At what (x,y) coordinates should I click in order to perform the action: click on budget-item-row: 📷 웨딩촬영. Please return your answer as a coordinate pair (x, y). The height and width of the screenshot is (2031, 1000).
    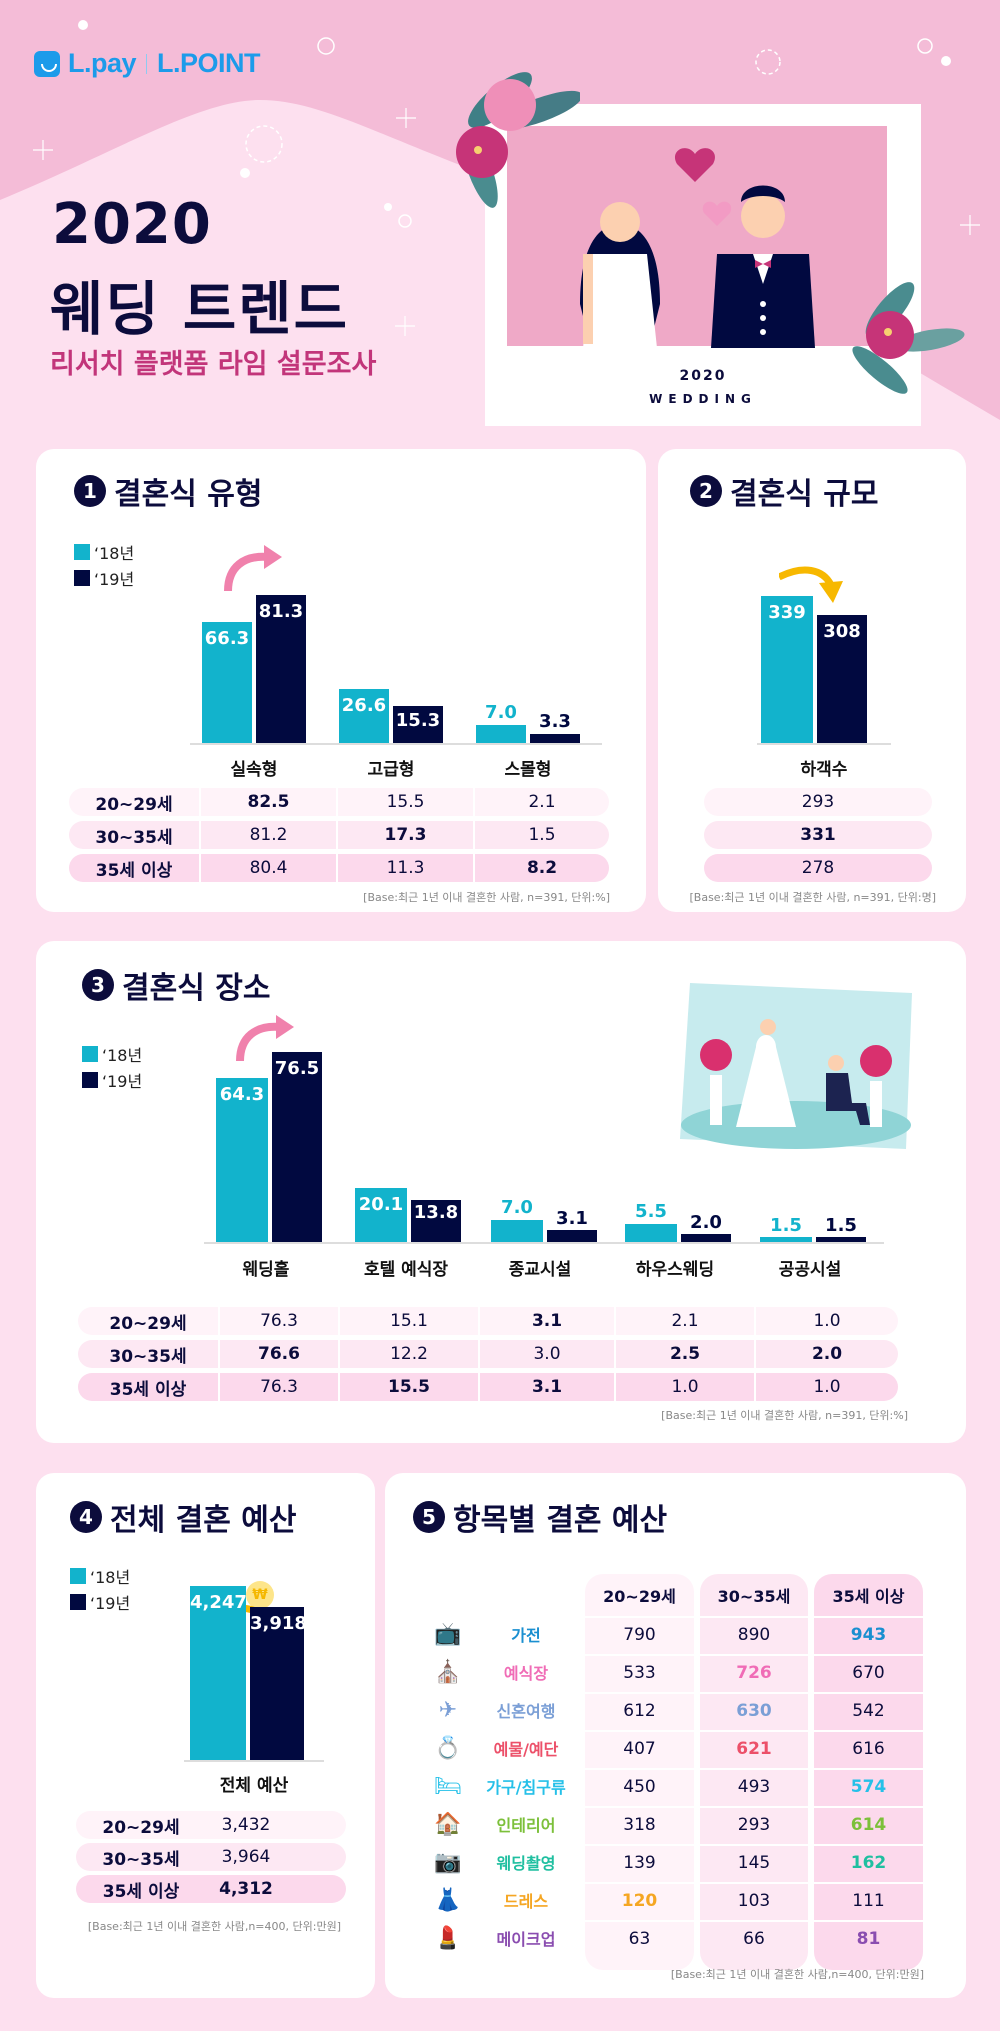
    Looking at the image, I should click on (508, 1862).